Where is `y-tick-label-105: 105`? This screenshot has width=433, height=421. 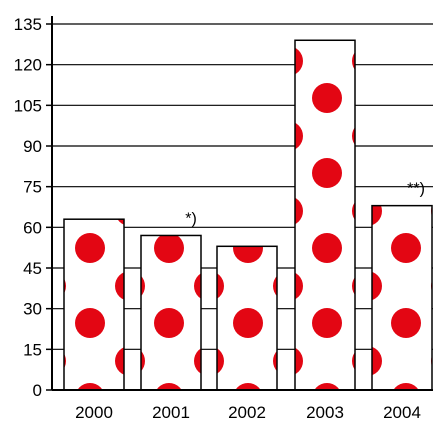 y-tick-label-105: 105 is located at coordinates (28, 105).